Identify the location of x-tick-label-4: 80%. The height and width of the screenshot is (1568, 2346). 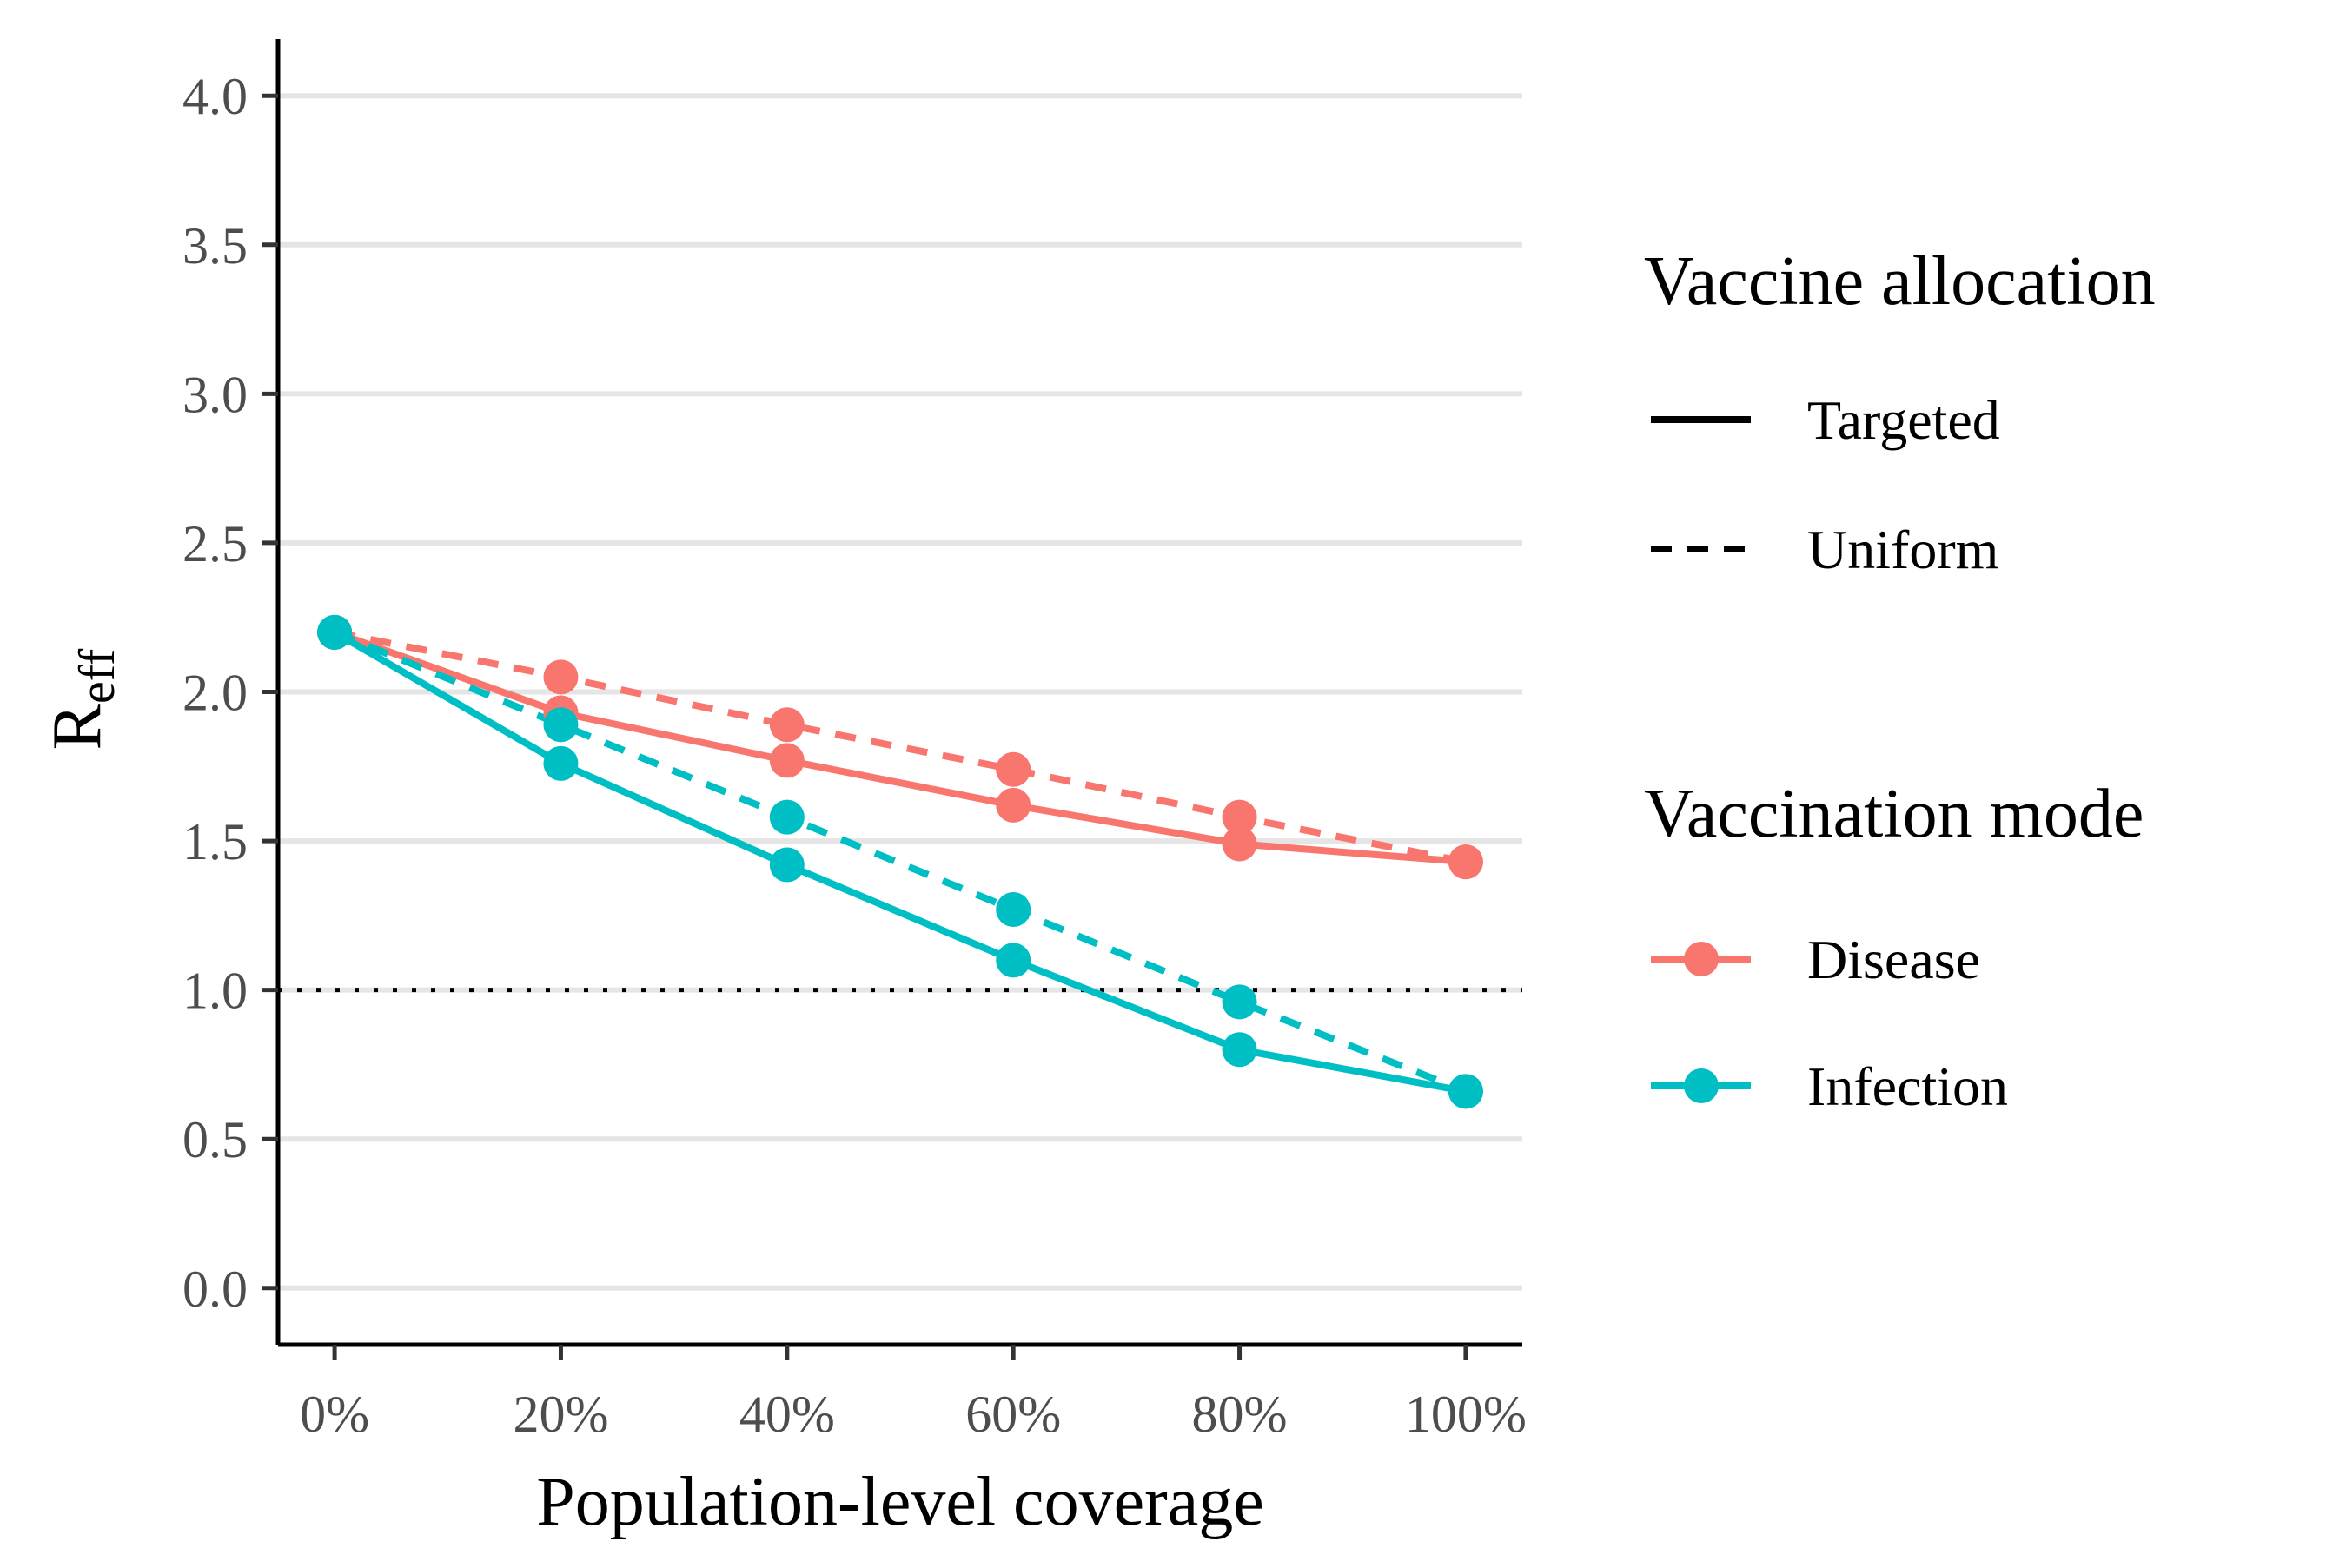
(1240, 1414).